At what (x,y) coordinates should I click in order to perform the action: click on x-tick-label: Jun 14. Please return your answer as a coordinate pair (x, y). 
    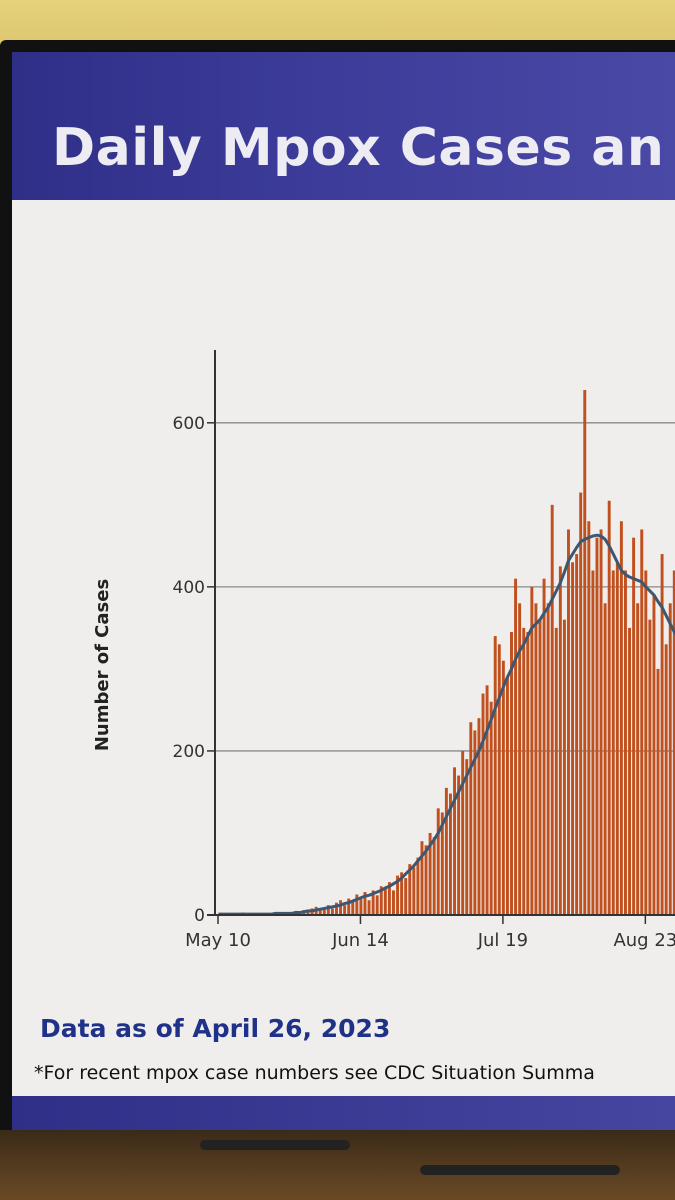
    Looking at the image, I should click on (360, 940).